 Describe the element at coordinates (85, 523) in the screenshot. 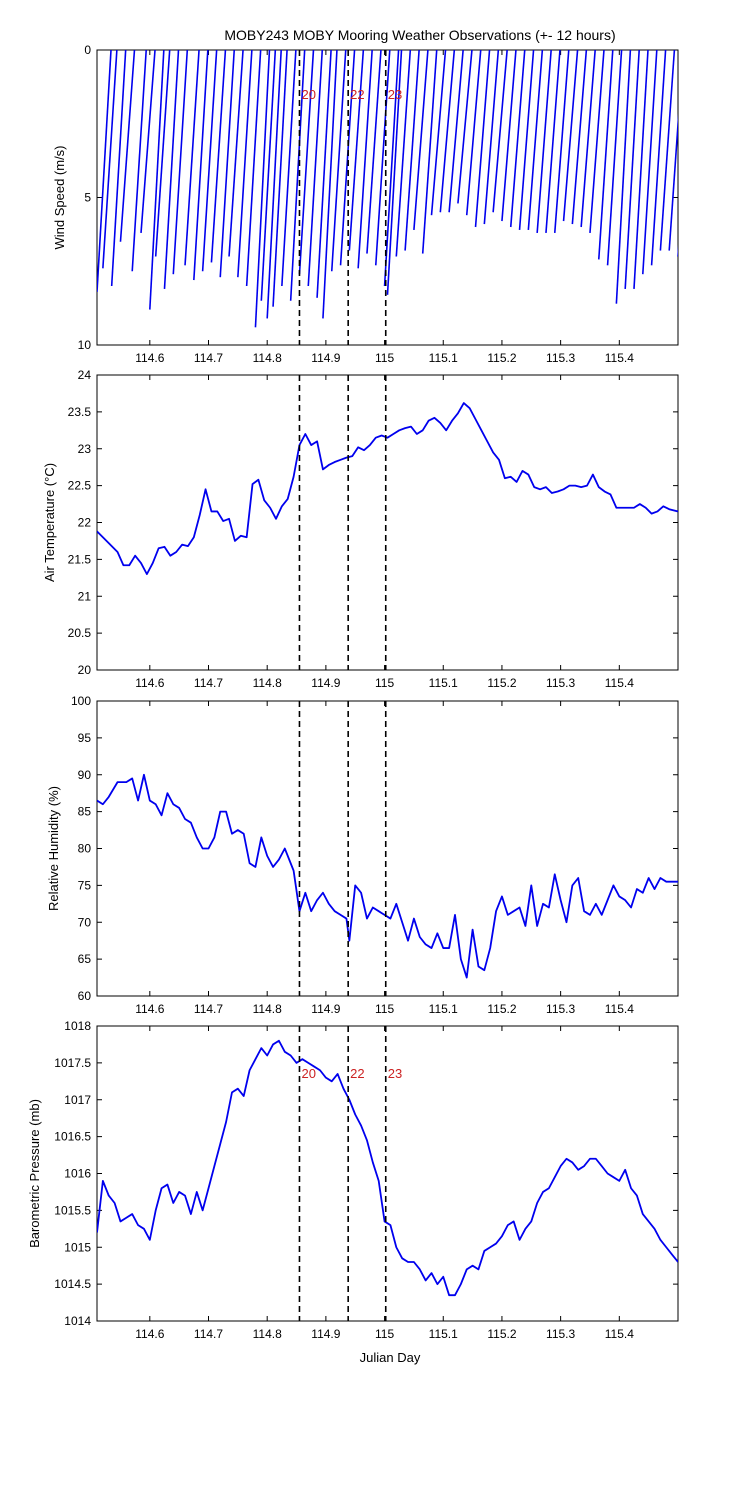

I see `y-tick-label: 22` at that location.